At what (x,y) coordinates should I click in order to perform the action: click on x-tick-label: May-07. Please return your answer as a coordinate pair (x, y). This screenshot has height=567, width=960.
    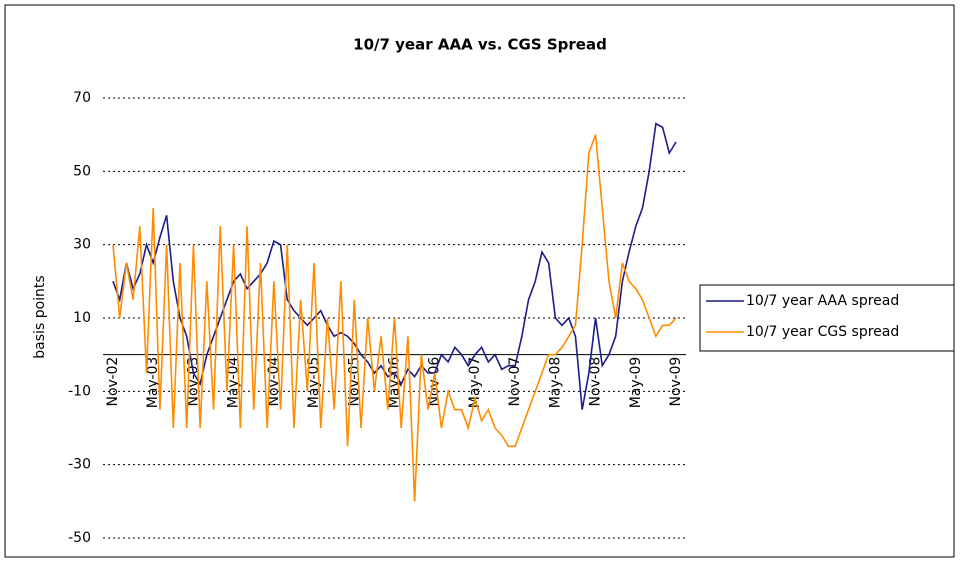
    Looking at the image, I should click on (475, 383).